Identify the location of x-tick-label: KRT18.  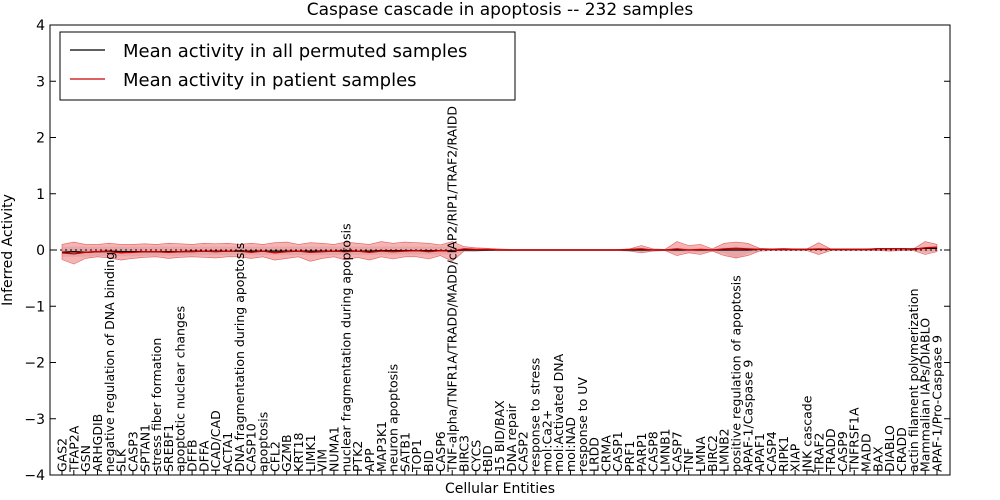
(298, 452).